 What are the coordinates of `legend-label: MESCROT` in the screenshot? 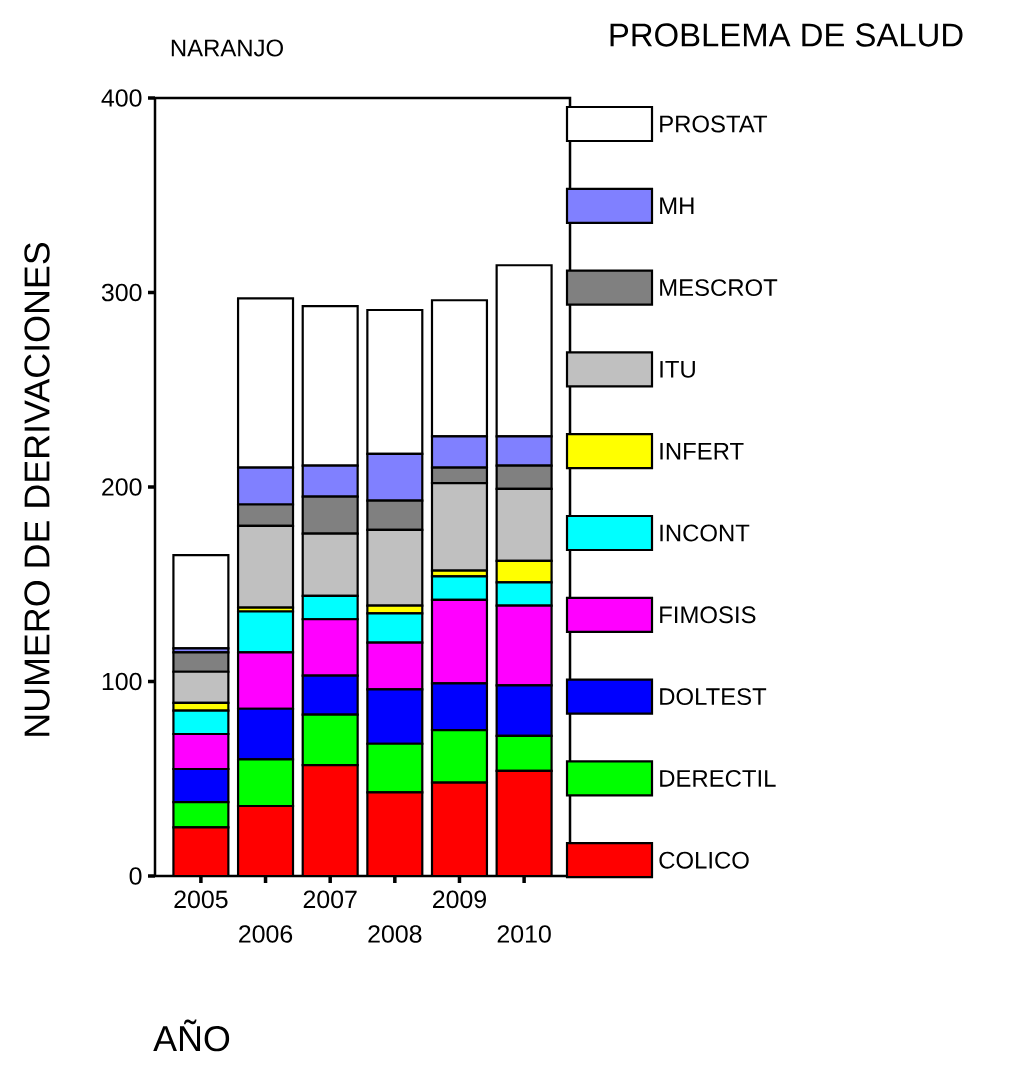 It's located at (719, 288).